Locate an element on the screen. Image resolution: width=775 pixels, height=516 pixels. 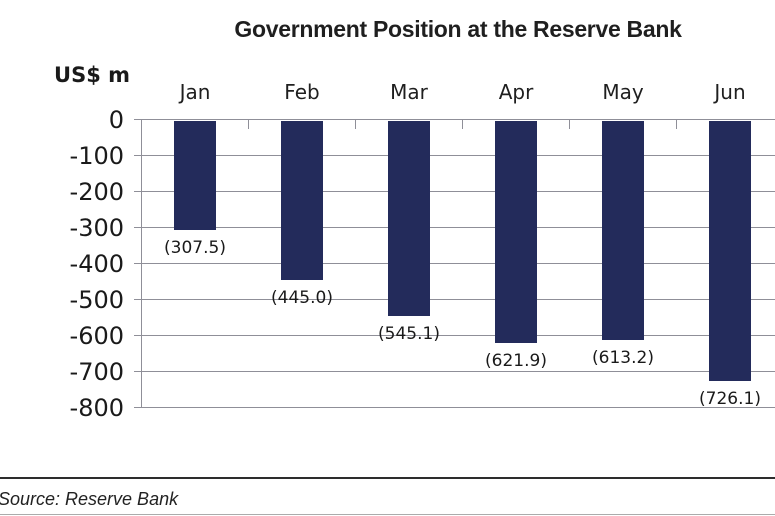
bar-jun is located at coordinates (730, 250).